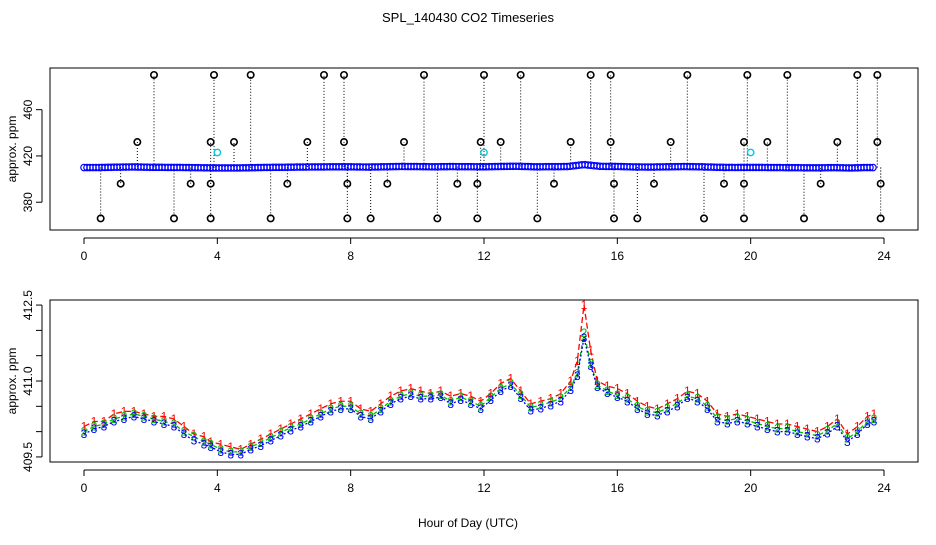  What do you see at coordinates (28, 109) in the screenshot?
I see `y-tick-label: 460` at bounding box center [28, 109].